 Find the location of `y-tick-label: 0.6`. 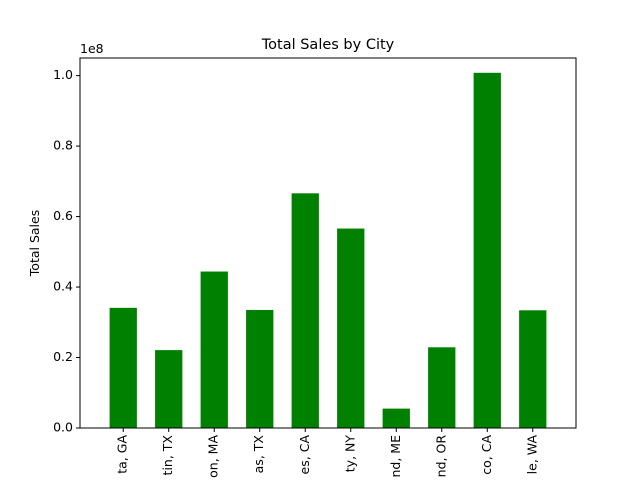

y-tick-label: 0.6 is located at coordinates (63, 215).